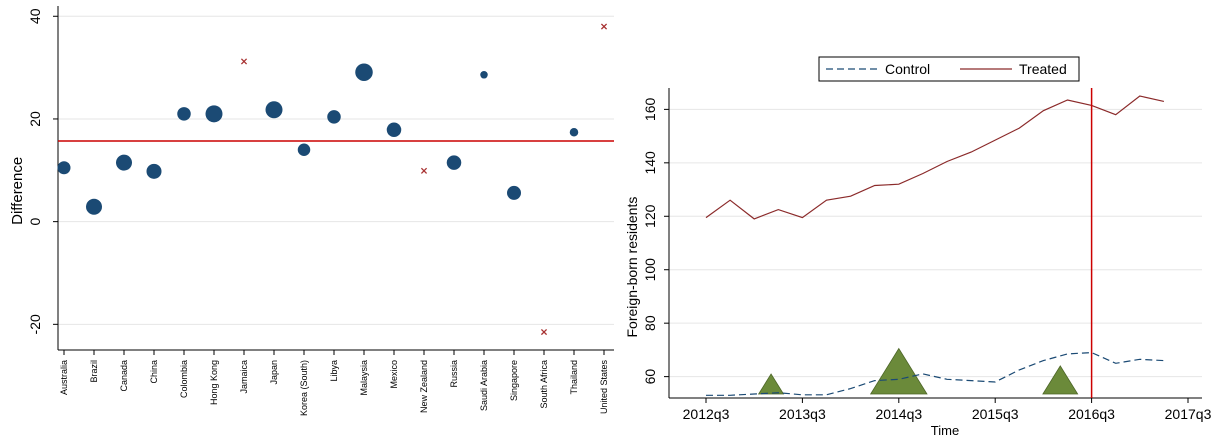 This screenshot has height=442, width=1224. Describe the element at coordinates (935, 373) in the screenshot. I see `series-line-control` at that location.